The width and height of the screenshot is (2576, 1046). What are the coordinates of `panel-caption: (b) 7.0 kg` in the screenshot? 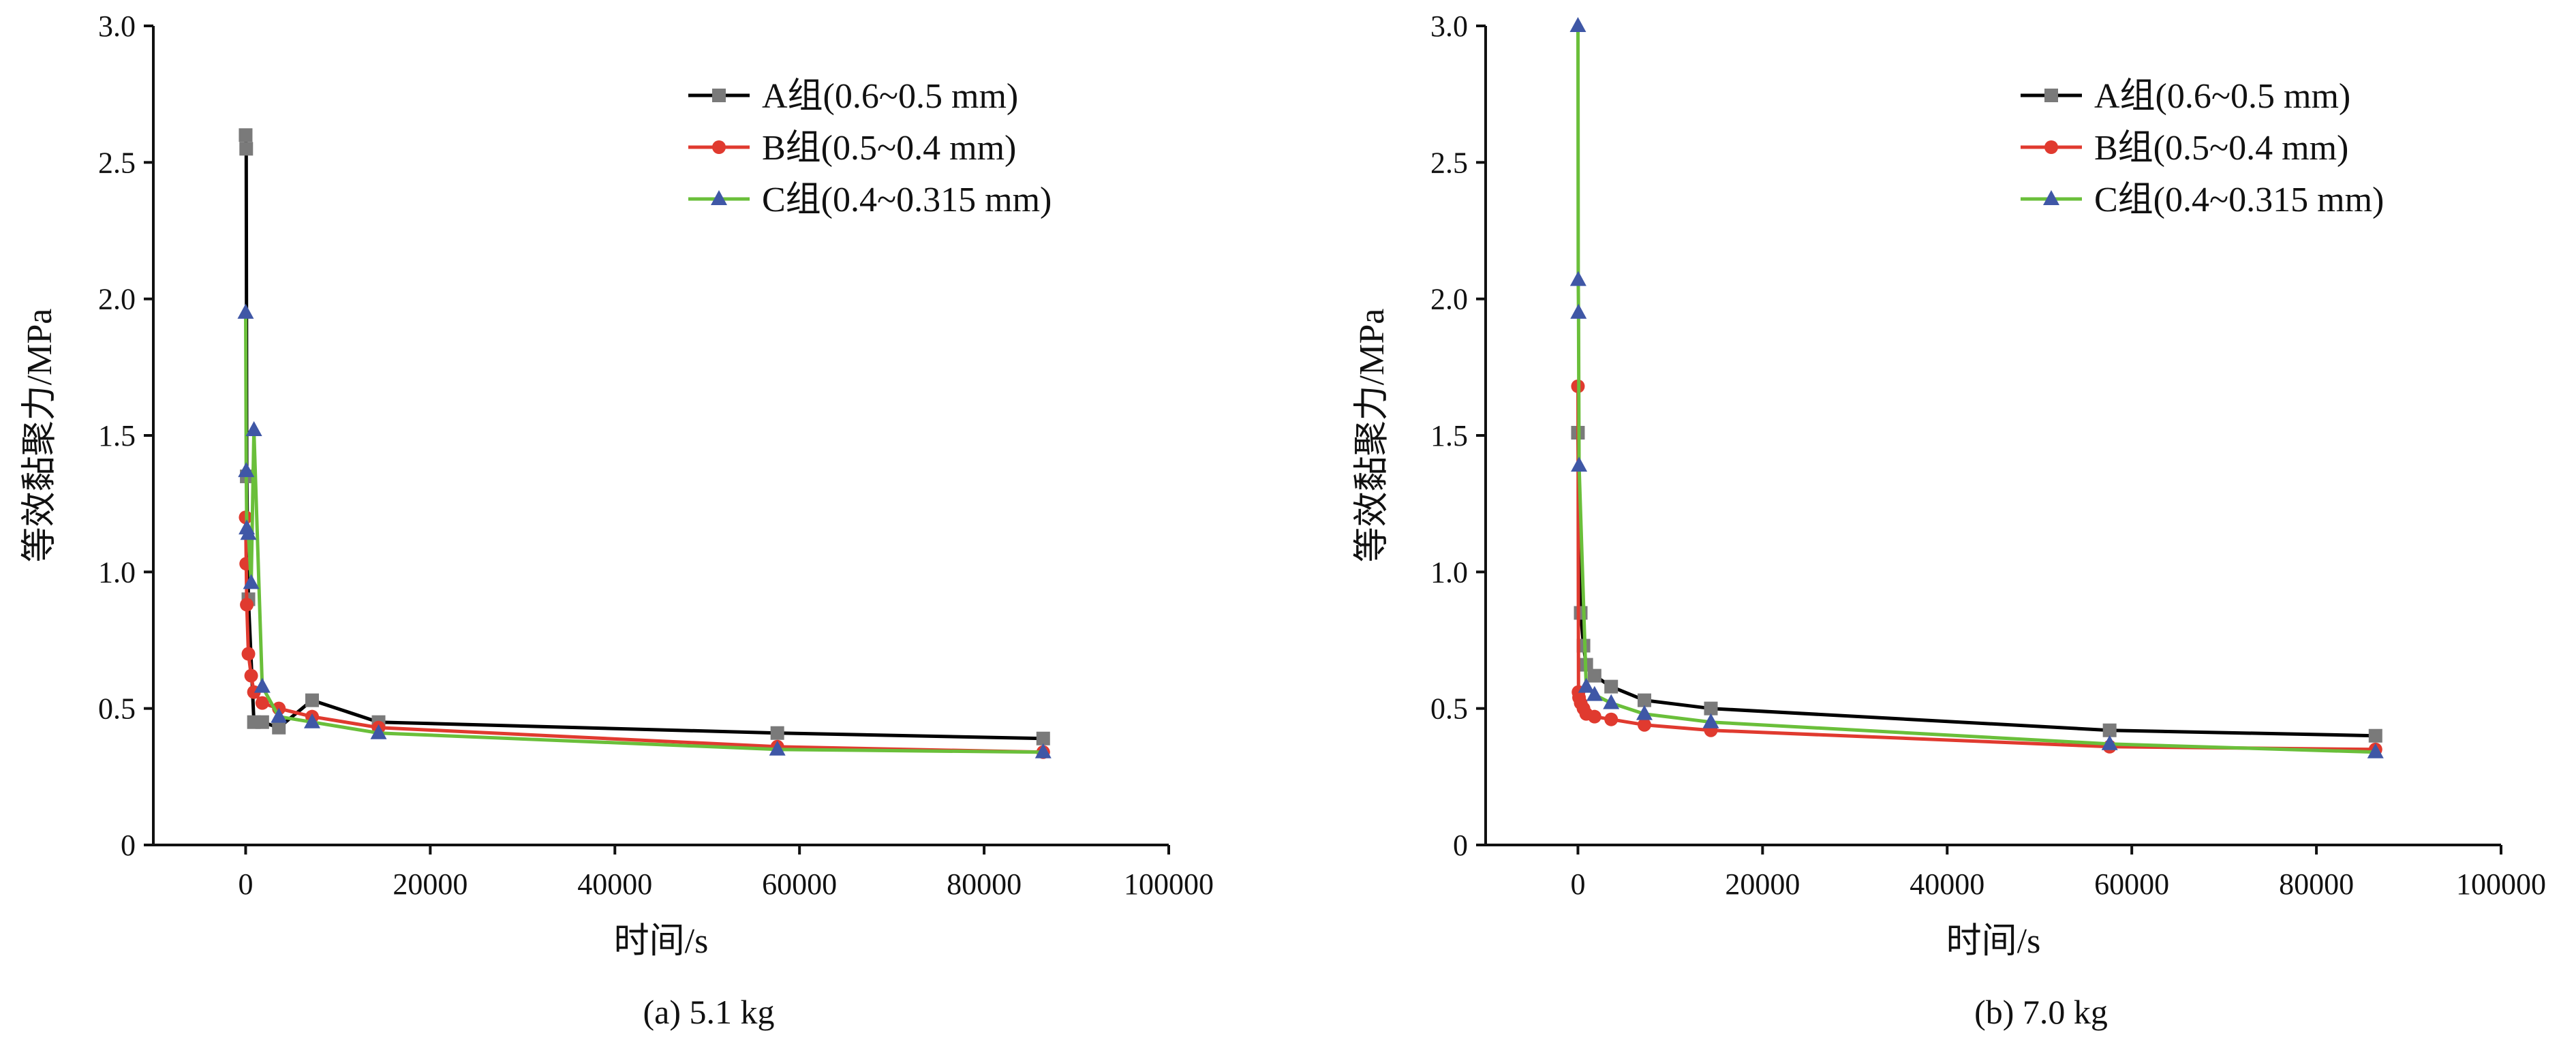 It's located at (2041, 1012).